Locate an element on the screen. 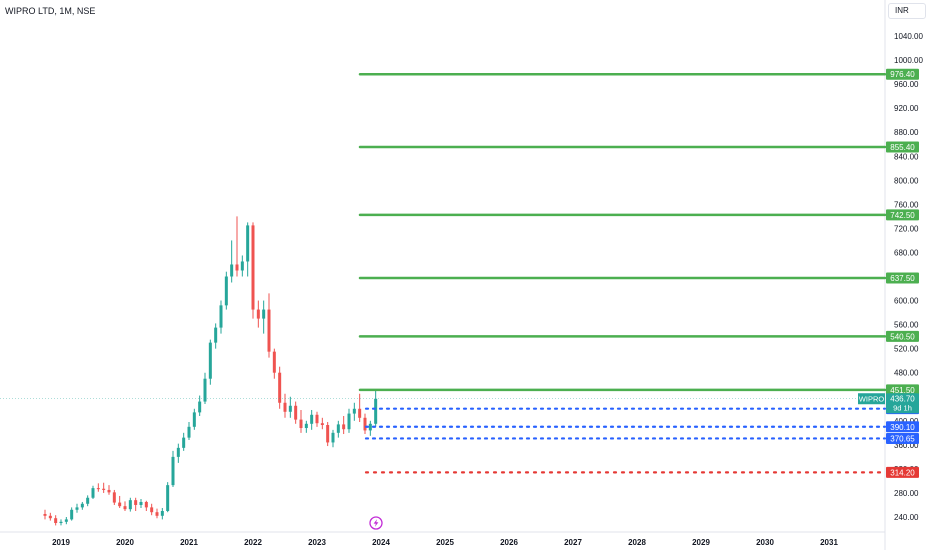 This screenshot has height=550, width=932. support-level-label: 370.65 is located at coordinates (902, 438).